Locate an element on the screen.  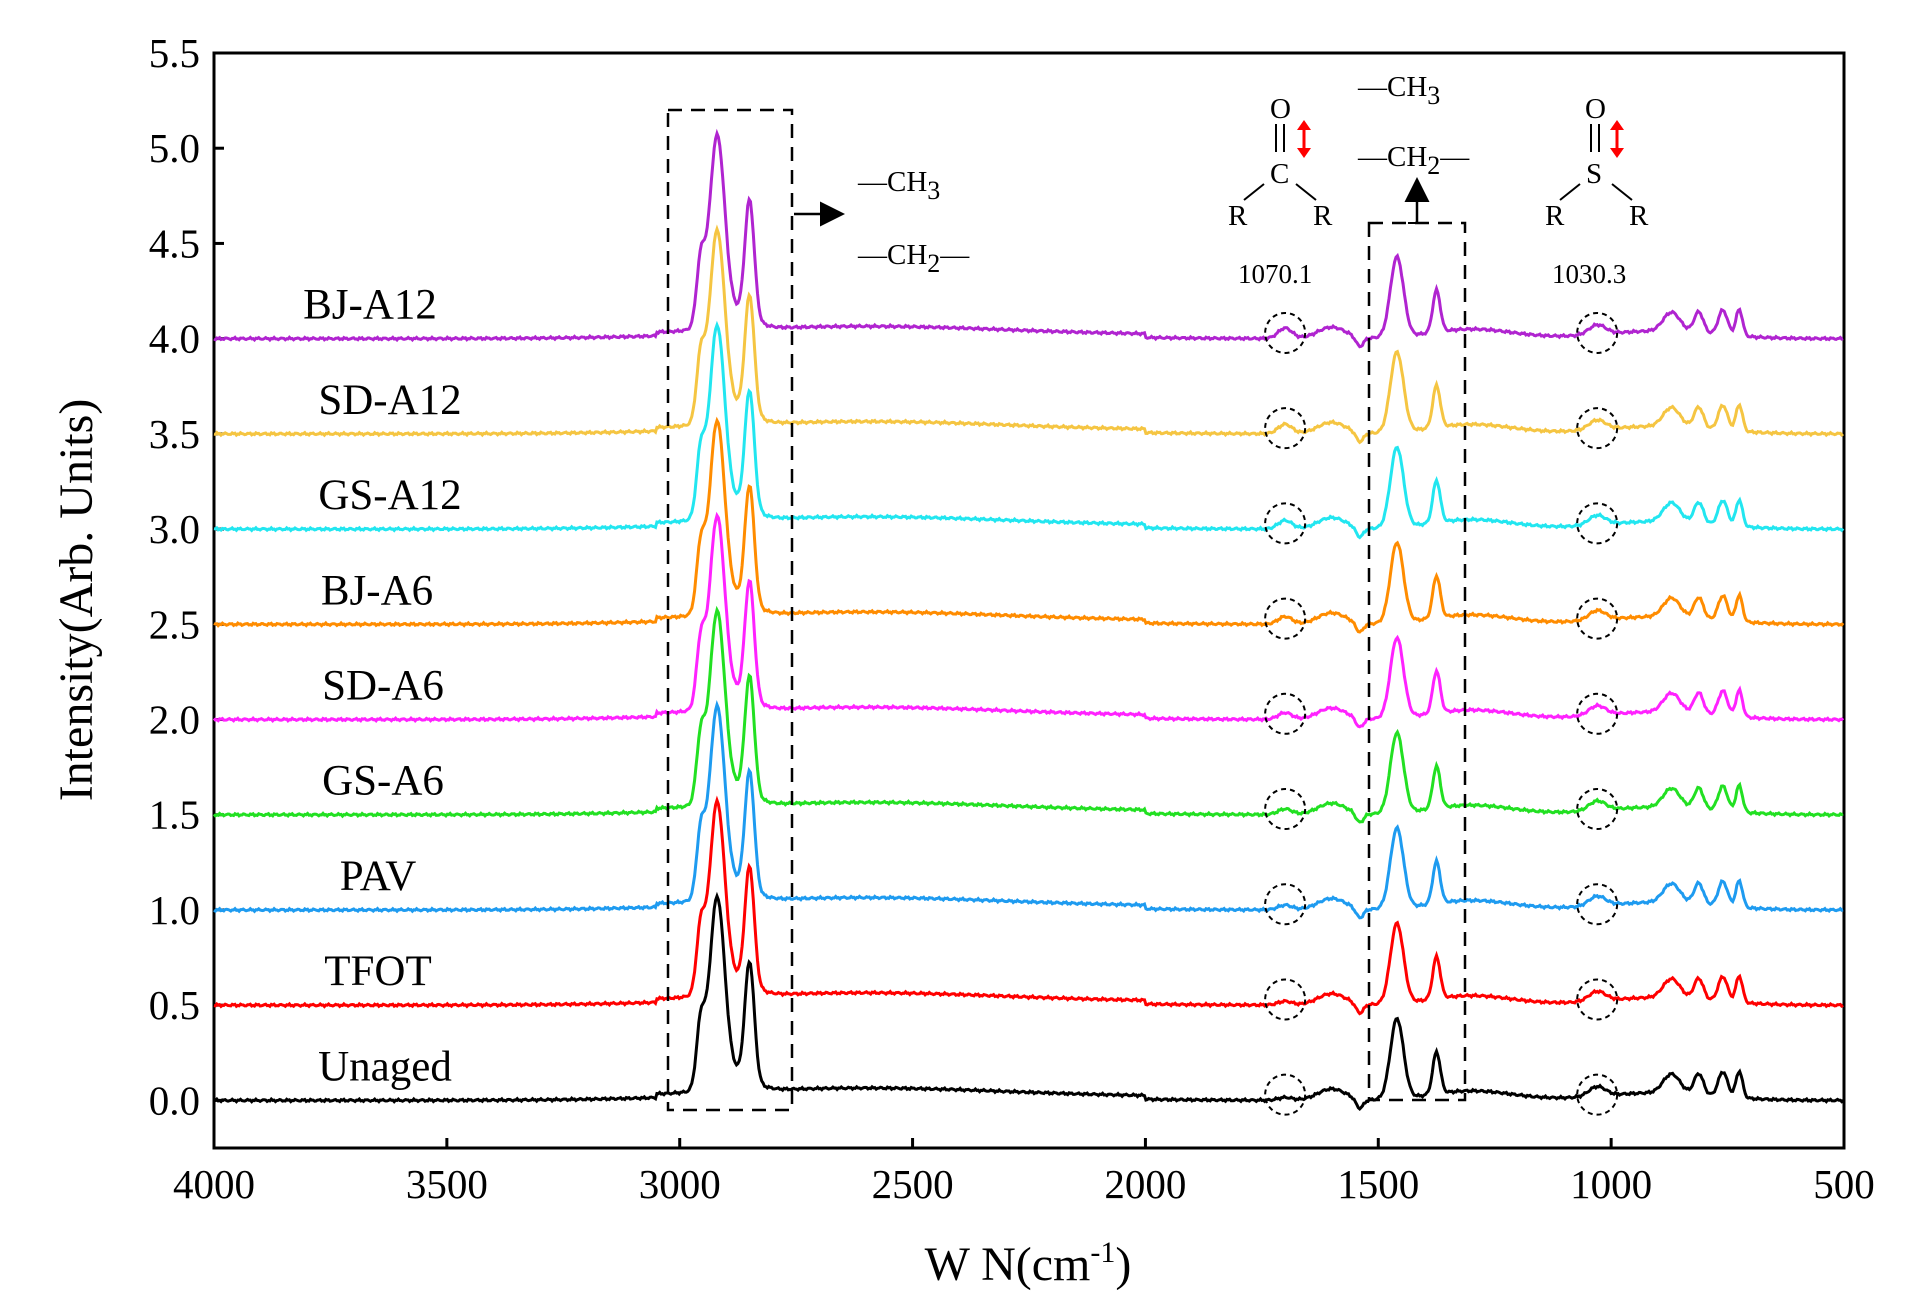
series-label: BJ-A6 is located at coordinates (377, 590).